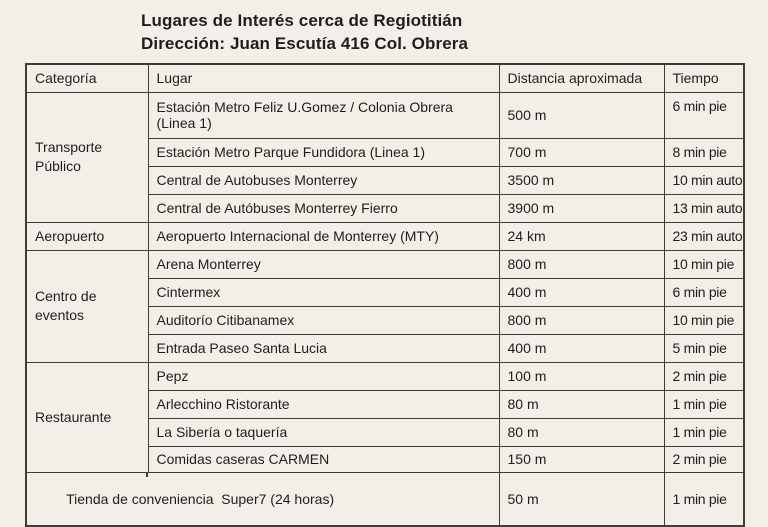  I want to click on header-place: Lugar, so click(323, 78).